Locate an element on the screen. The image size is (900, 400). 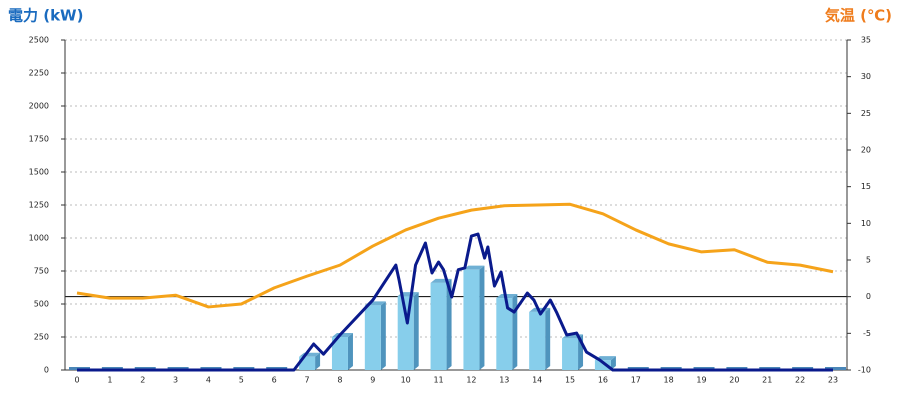
x-tick-label: 20 is located at coordinates (734, 380).